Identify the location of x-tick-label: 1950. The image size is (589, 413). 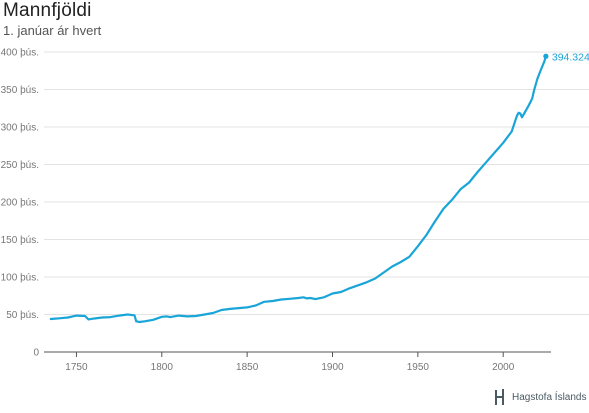
(418, 367).